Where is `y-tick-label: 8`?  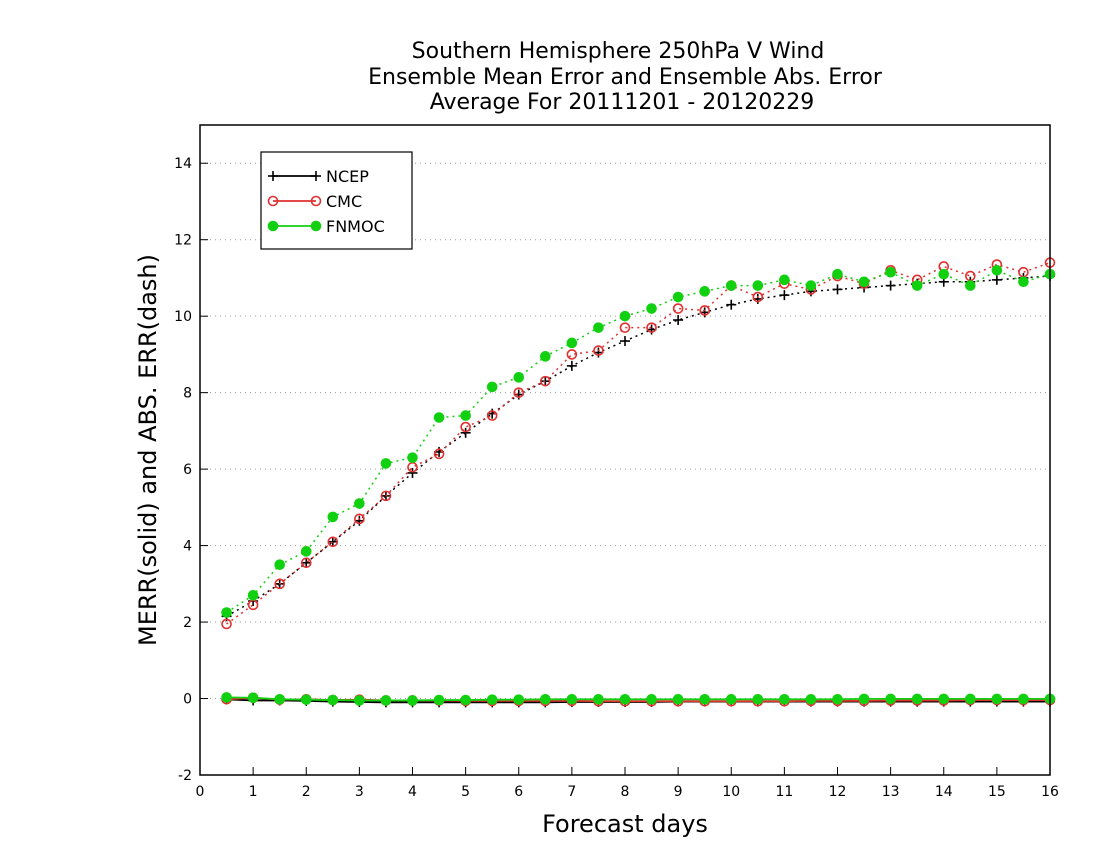 y-tick-label: 8 is located at coordinates (187, 394).